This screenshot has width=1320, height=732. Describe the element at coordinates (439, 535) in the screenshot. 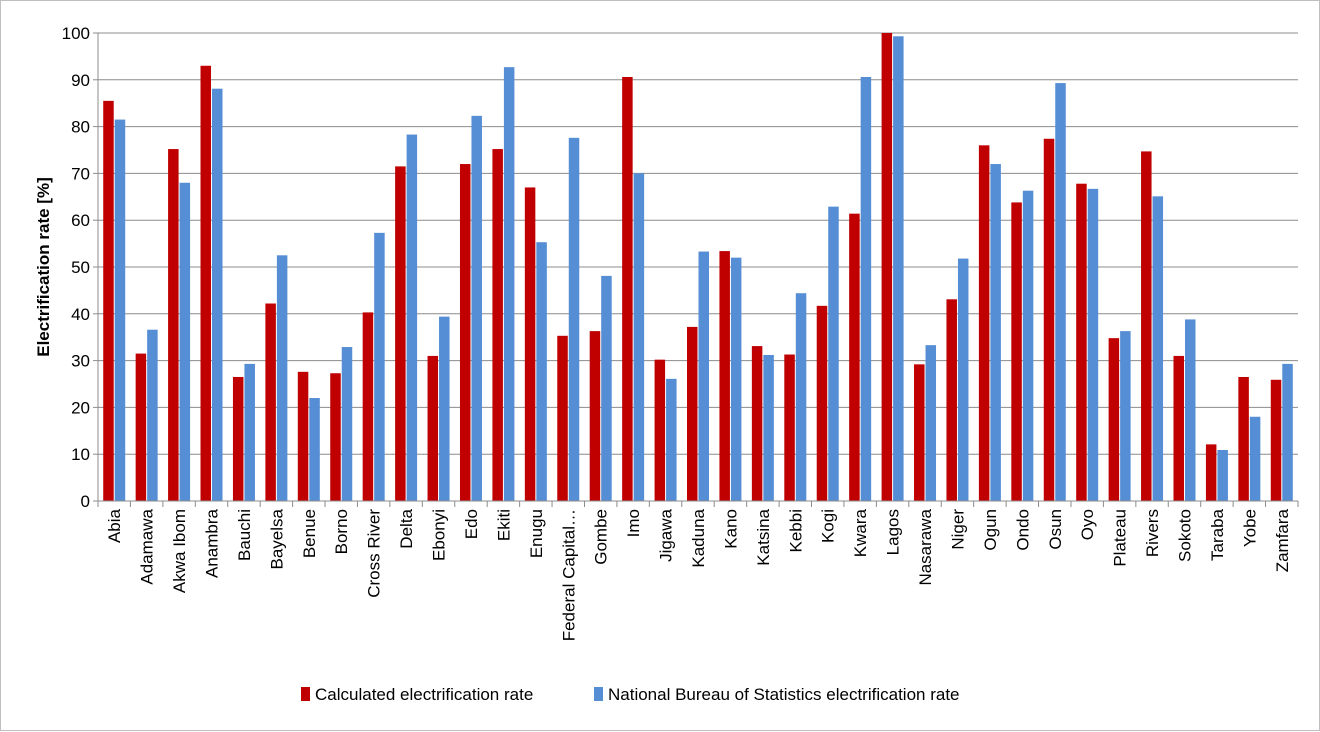

I see `x-tick-label: Ebonyi` at that location.